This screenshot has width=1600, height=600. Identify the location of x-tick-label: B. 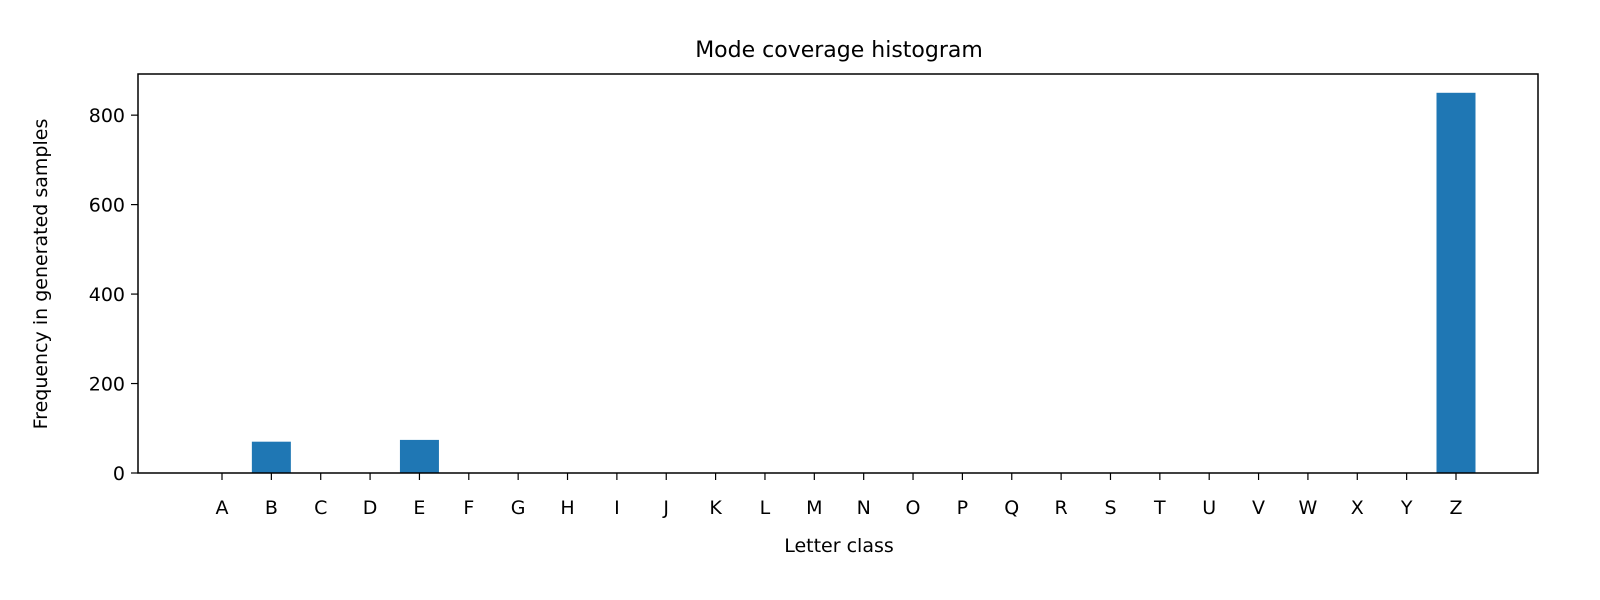
(271, 508).